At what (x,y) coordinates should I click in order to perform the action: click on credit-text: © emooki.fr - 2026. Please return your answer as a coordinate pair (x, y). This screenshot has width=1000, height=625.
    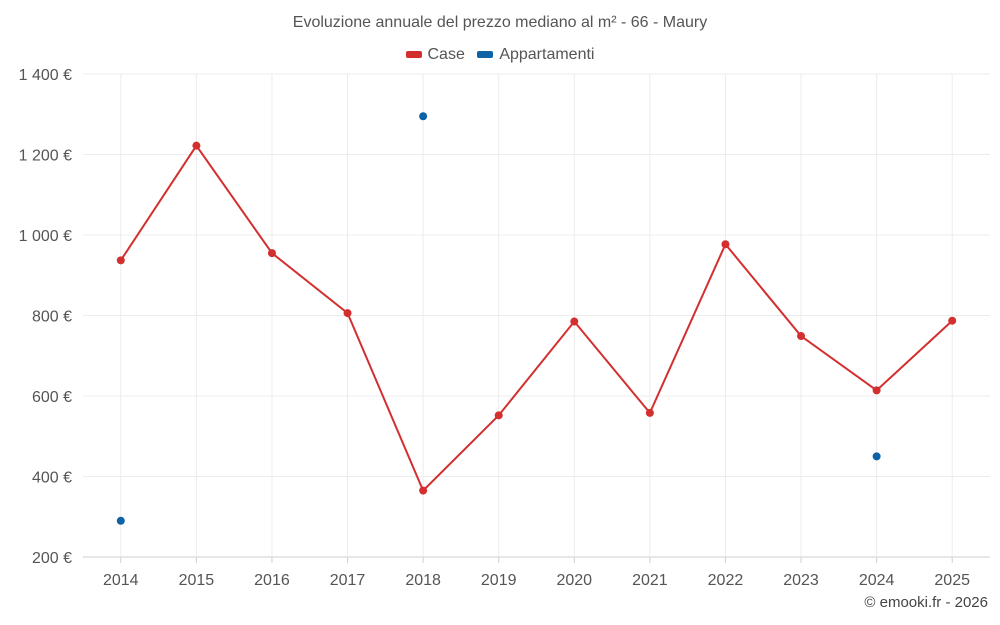
    Looking at the image, I should click on (926, 602).